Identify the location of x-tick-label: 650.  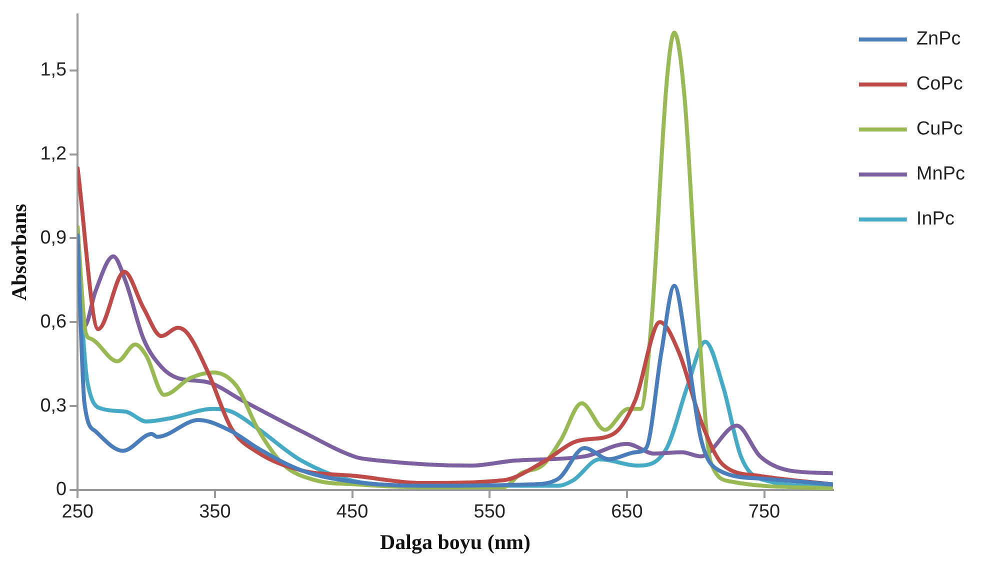
(627, 512).